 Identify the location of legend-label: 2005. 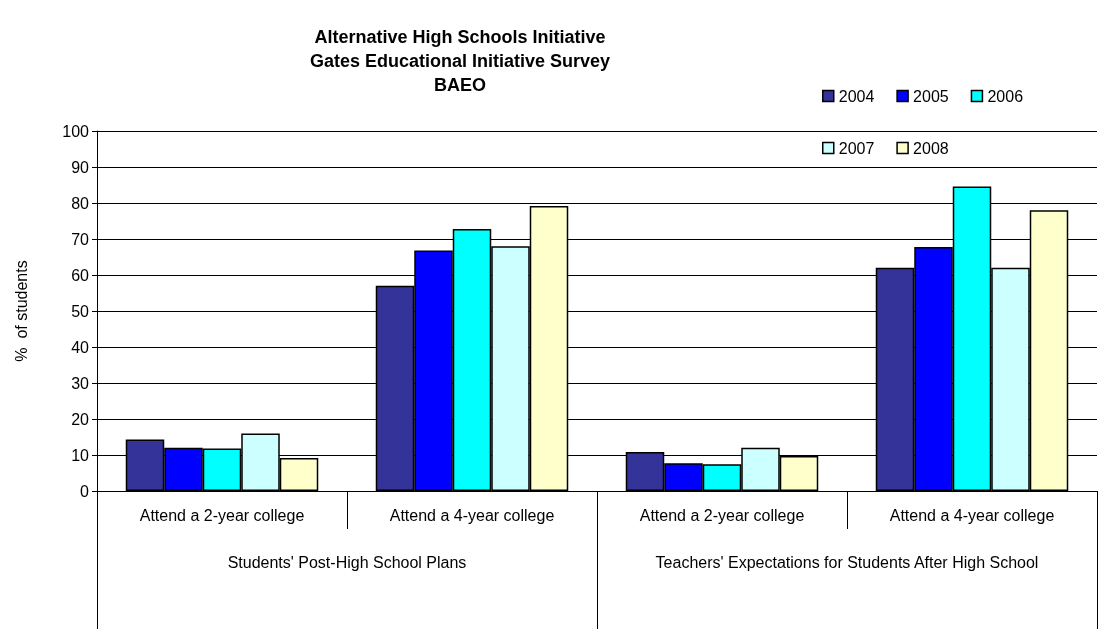
(931, 96).